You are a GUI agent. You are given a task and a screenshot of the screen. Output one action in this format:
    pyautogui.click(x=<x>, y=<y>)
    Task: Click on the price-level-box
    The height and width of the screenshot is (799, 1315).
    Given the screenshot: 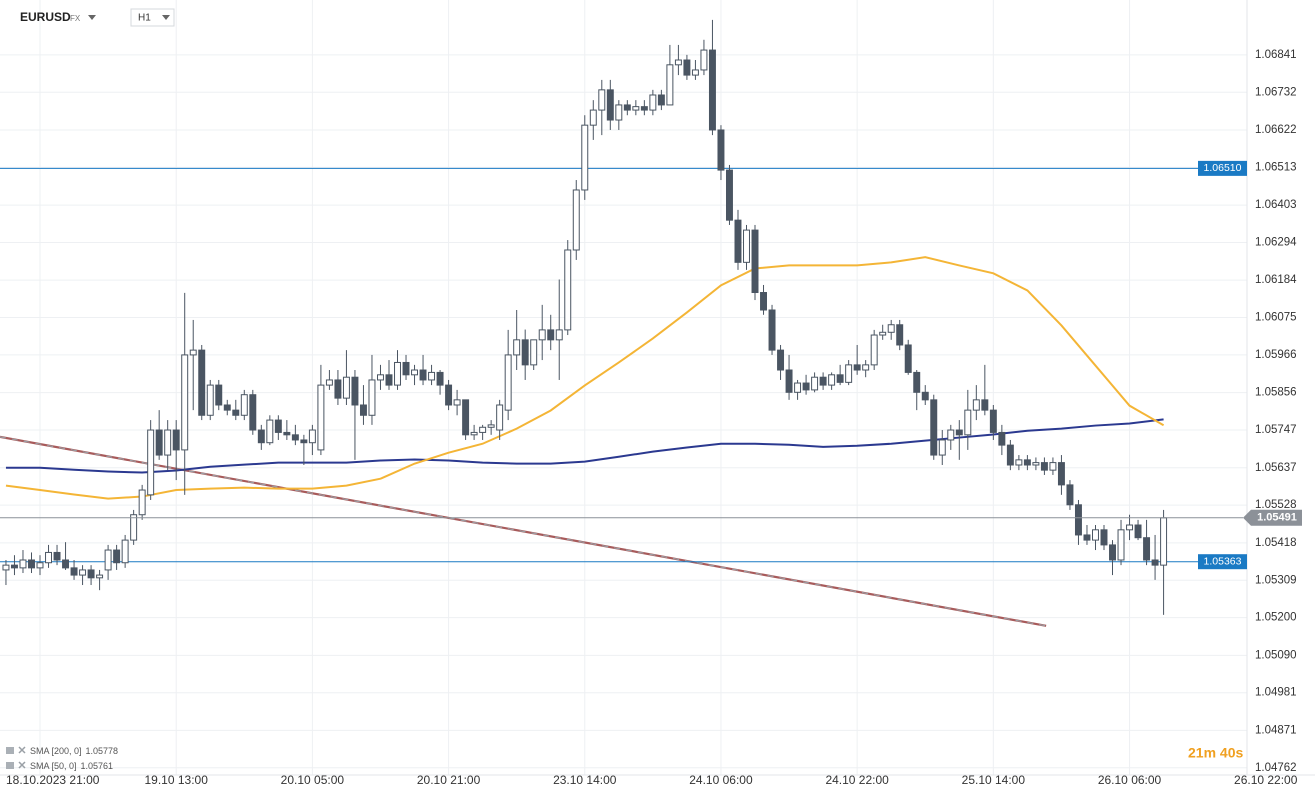 What is the action you would take?
    pyautogui.click(x=1222, y=562)
    